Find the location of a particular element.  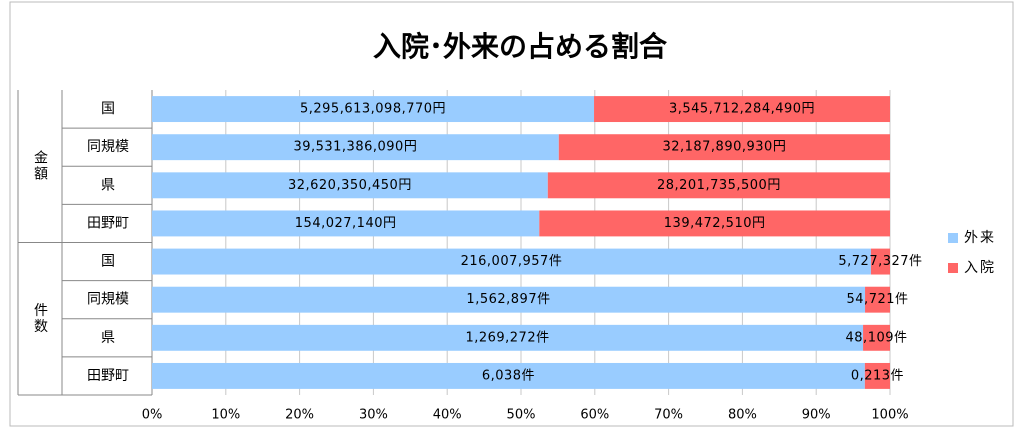

data-label: 1,269,272件 is located at coordinates (507, 337).